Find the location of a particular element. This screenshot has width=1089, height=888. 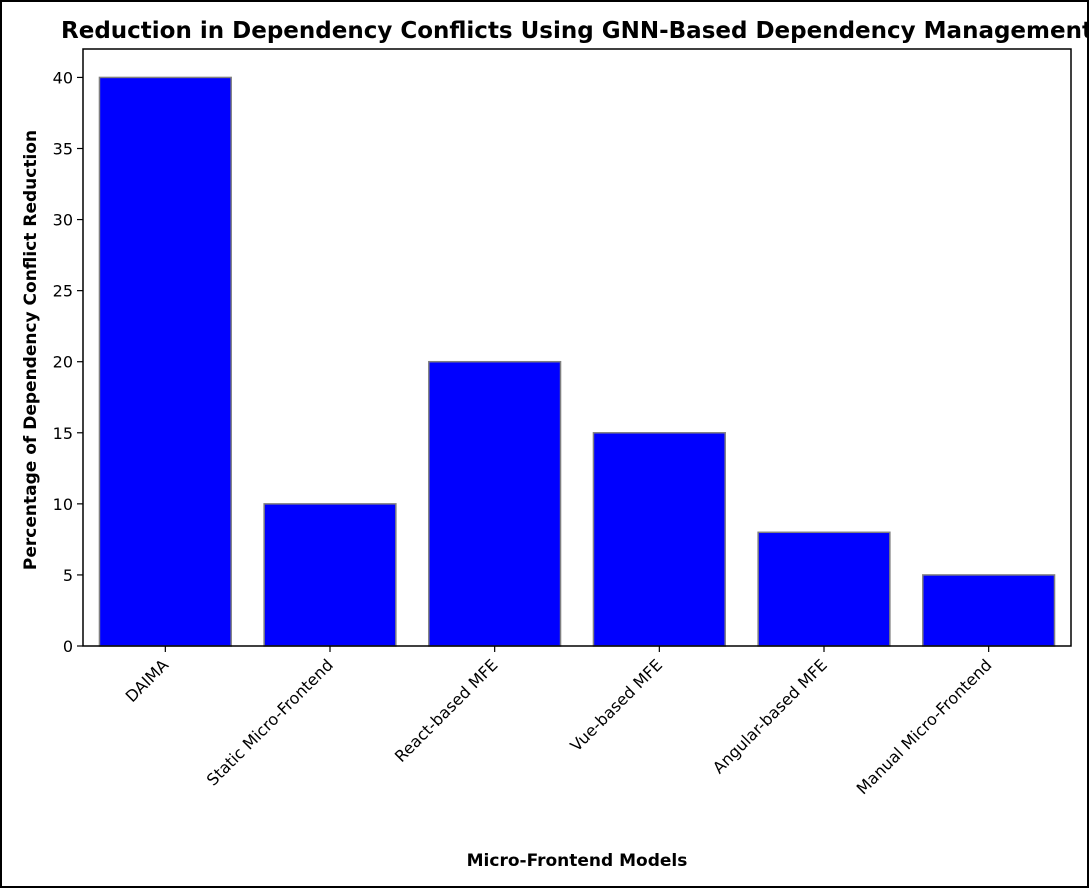

x-tick-label-5: Manual Micro-Frontend is located at coordinates (924, 726).